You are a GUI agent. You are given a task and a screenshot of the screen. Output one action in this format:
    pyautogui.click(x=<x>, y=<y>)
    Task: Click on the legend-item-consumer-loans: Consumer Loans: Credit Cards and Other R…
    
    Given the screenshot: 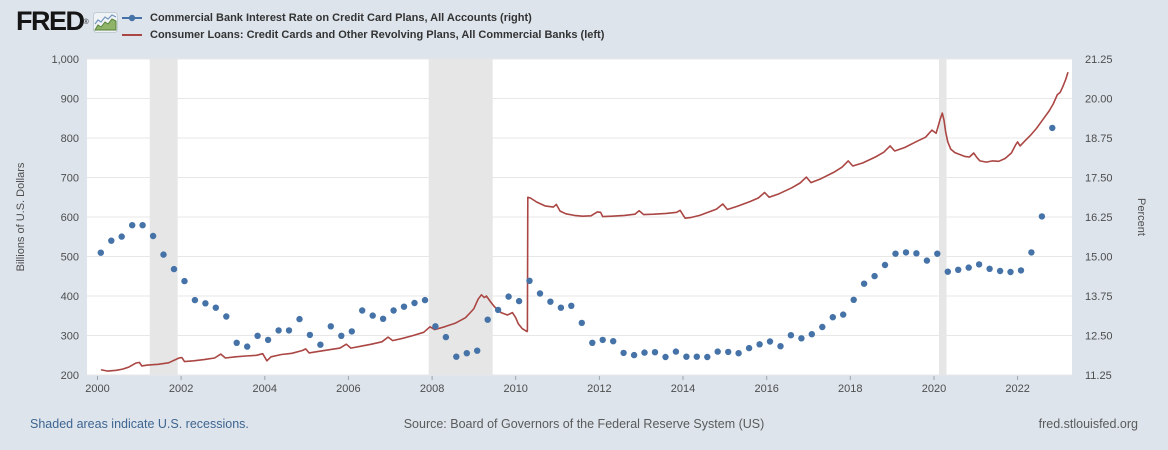 What is the action you would take?
    pyautogui.click(x=362, y=34)
    